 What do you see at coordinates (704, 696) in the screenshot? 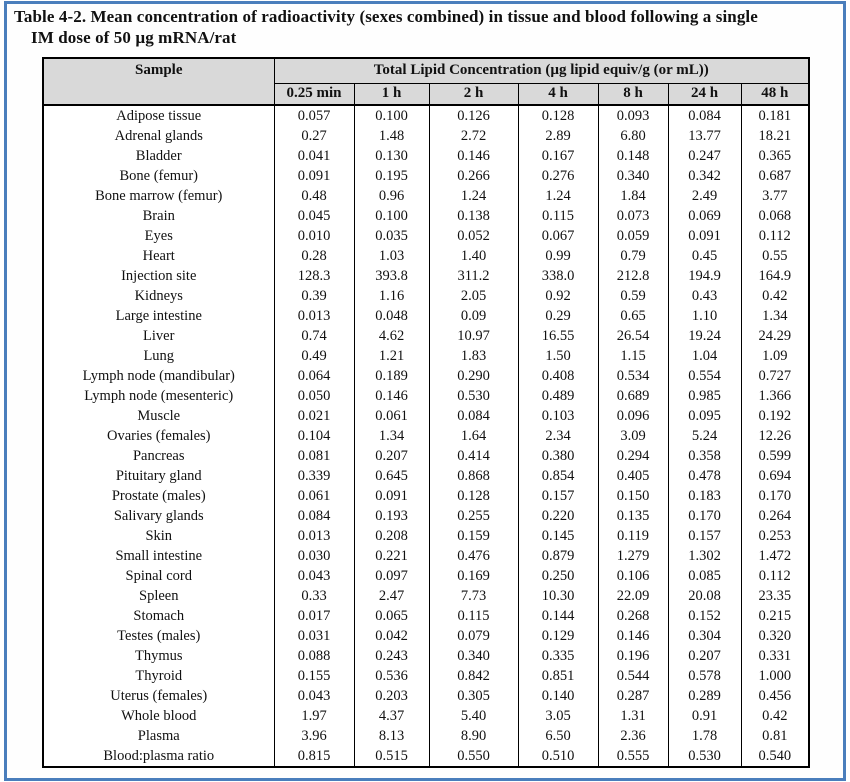
I see `value-cell: 0.289` at bounding box center [704, 696].